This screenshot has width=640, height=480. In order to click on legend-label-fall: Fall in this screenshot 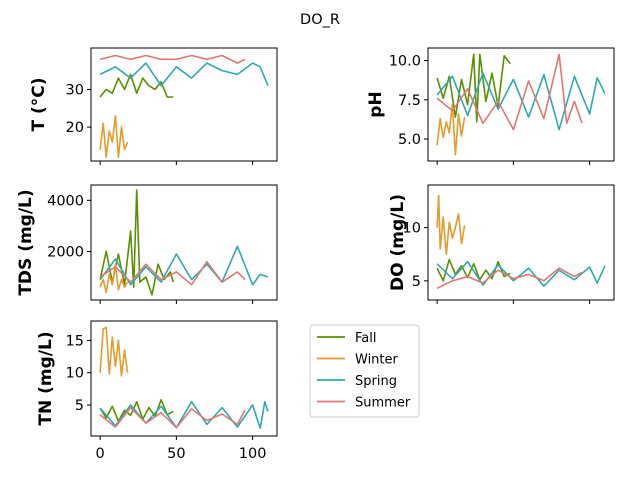, I will do `click(365, 338)`.